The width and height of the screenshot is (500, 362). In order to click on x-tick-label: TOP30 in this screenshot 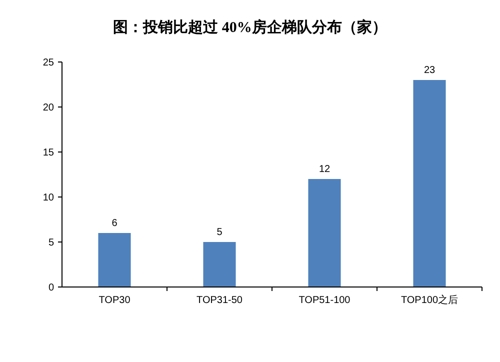, I will do `click(114, 300)`.